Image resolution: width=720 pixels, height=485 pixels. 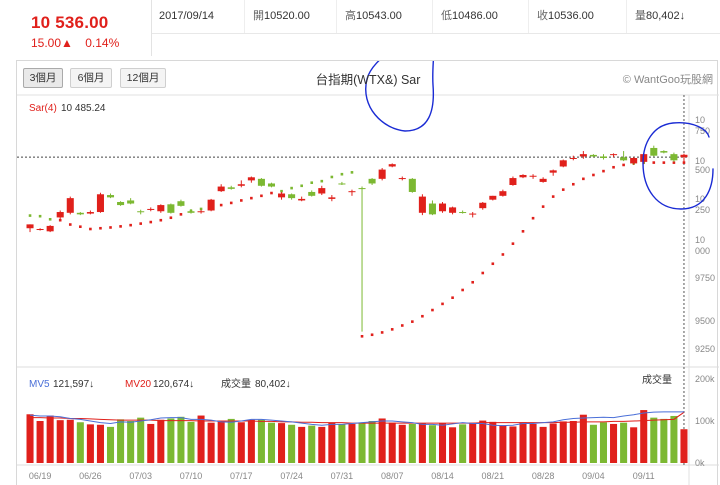 What do you see at coordinates (493, 476) in the screenshot?
I see `date-tick-label: 08/21` at bounding box center [493, 476].